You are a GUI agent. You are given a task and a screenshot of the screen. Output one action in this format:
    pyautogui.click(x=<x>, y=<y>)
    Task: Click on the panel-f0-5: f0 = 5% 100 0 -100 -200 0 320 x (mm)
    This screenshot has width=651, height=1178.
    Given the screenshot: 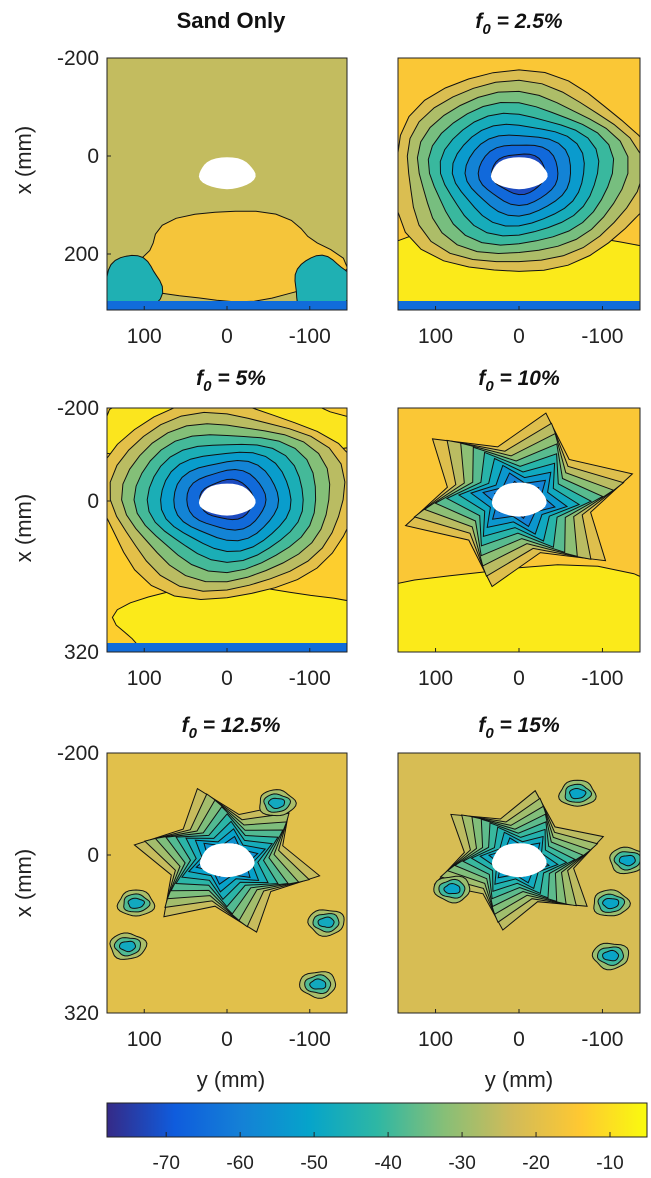 What is the action you would take?
    pyautogui.click(x=179, y=528)
    